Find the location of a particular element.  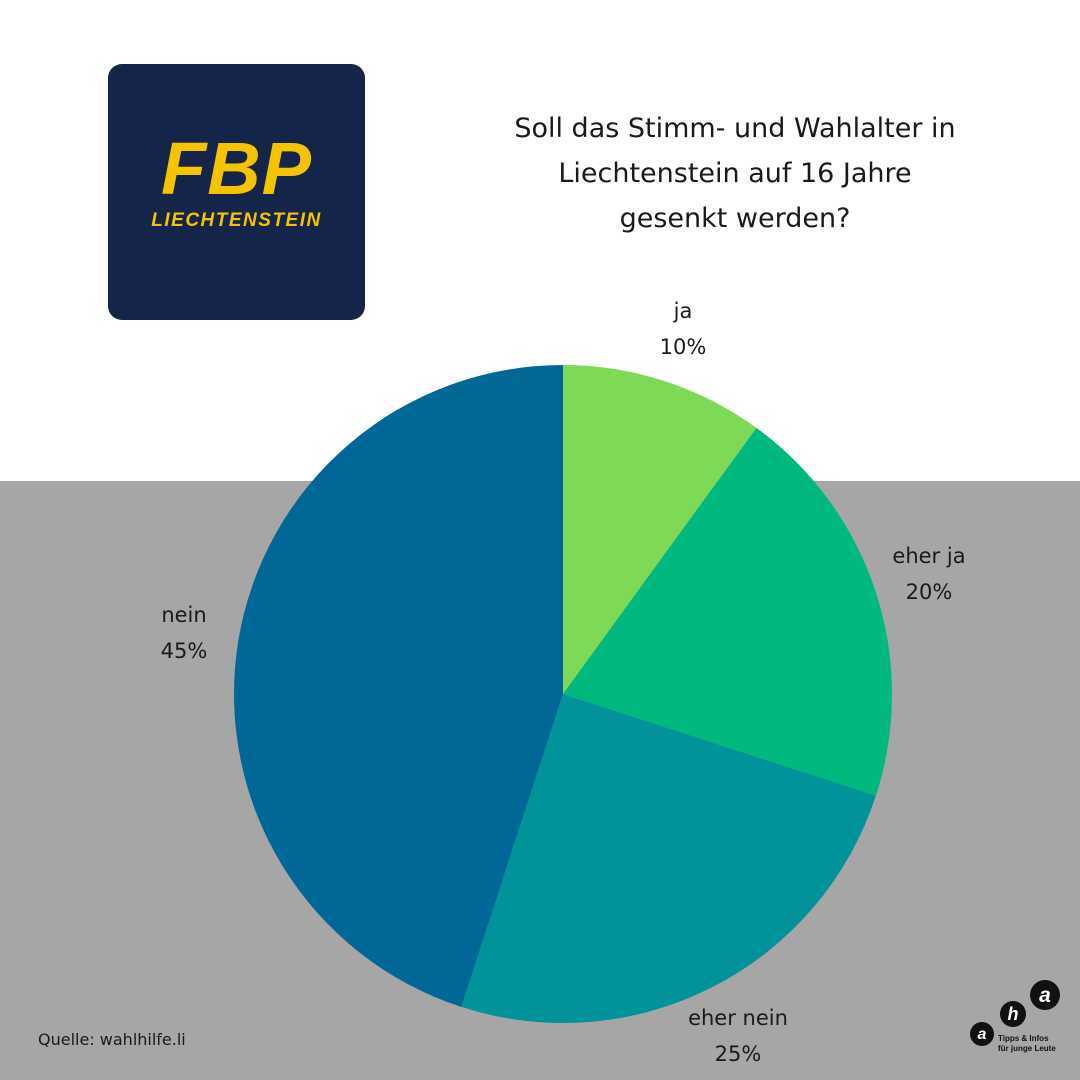

aha-tagline-2: für junge Leute is located at coordinates (1027, 1048).